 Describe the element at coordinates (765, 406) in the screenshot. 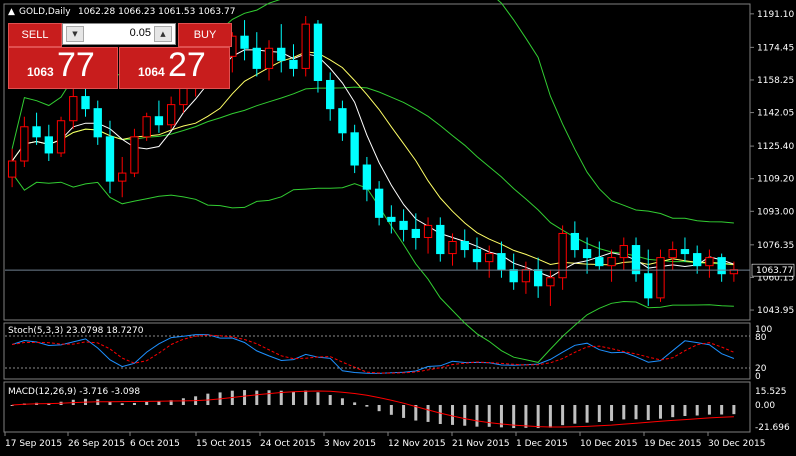

I see `macd-scale-zero: 0.00` at that location.